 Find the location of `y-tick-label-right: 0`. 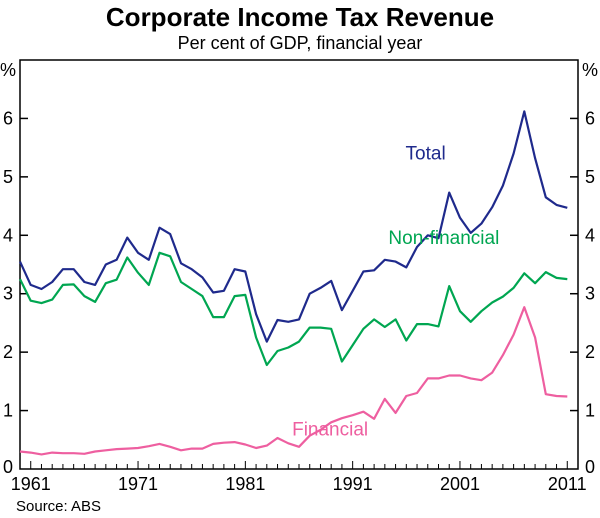

y-tick-label-right: 0 is located at coordinates (590, 467).